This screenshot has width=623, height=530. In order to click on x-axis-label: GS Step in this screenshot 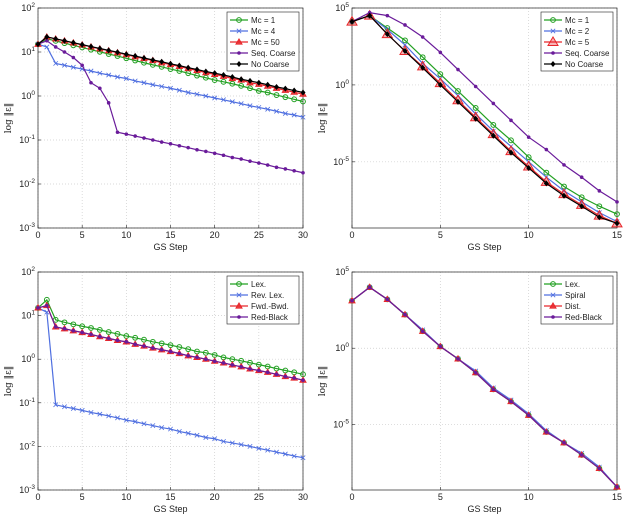, I will do `click(484, 509)`.